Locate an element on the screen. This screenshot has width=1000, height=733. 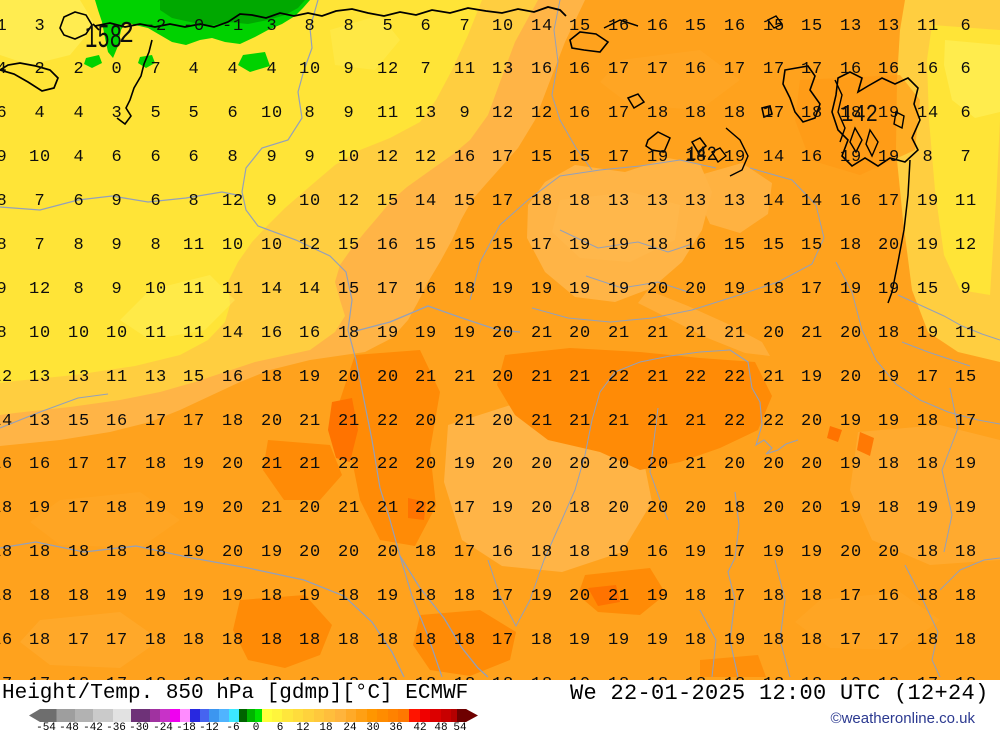
svg-text: 11 is located at coordinates (928, 26).